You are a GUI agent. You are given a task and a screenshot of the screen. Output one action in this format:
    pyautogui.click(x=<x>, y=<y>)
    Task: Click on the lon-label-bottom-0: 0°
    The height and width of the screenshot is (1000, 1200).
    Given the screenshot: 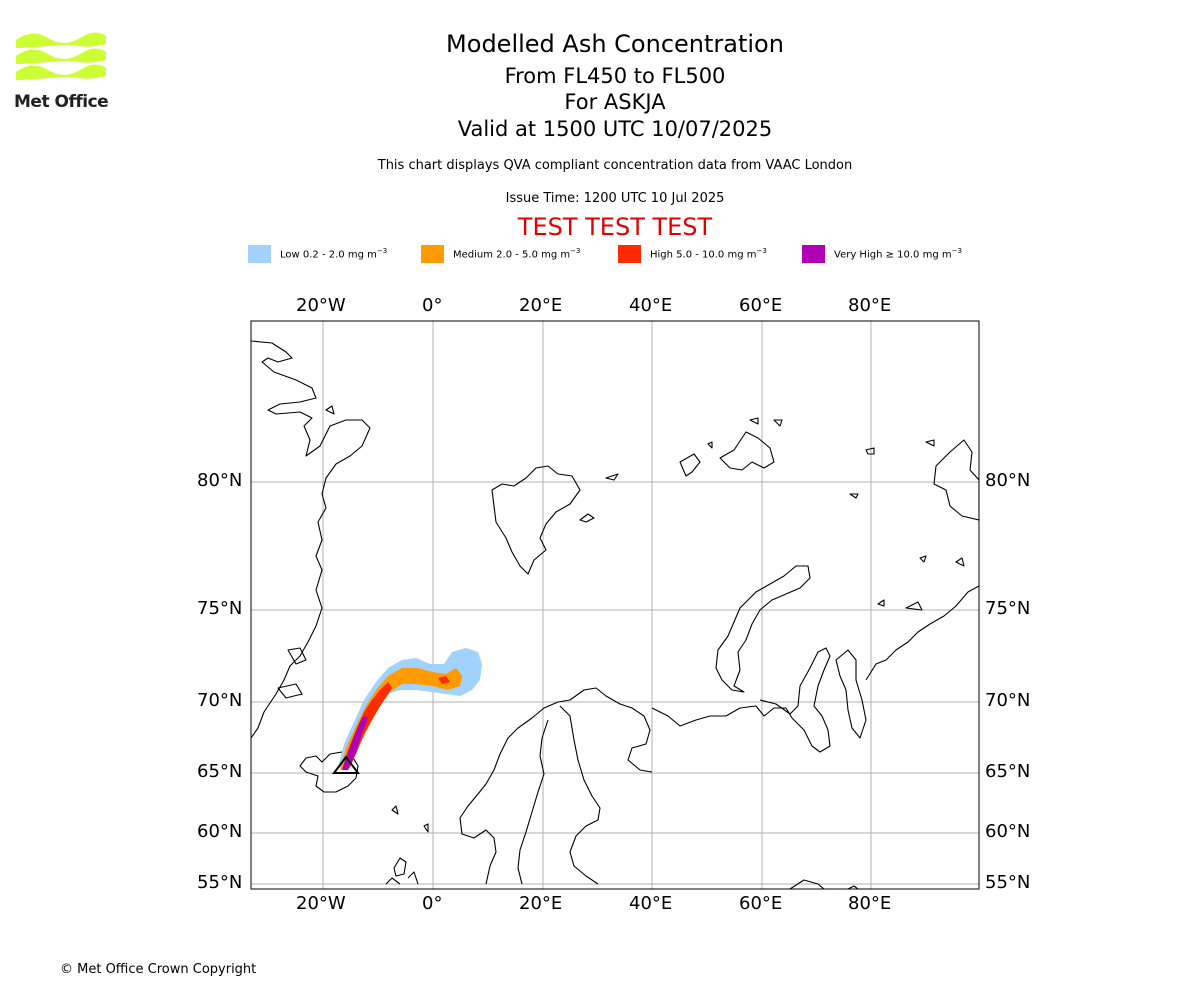 What is the action you would take?
    pyautogui.click(x=432, y=903)
    